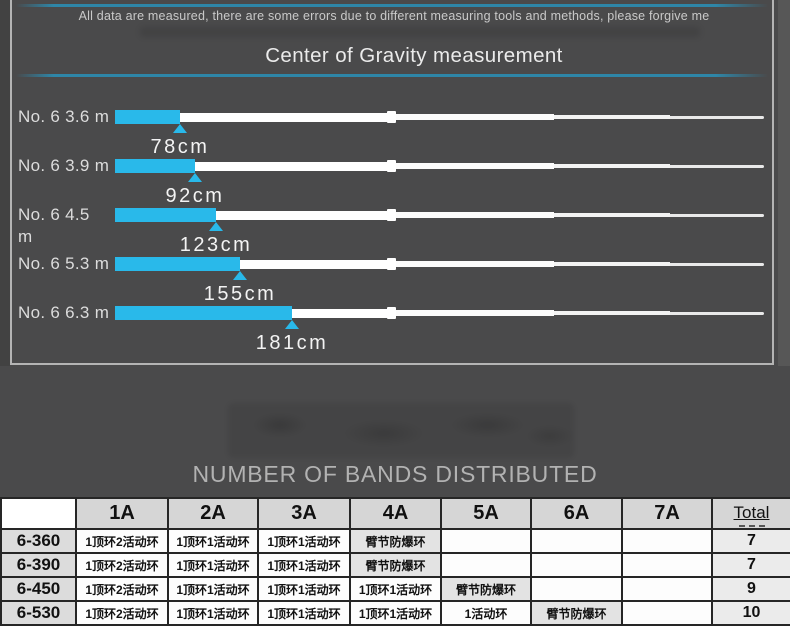 This screenshot has width=790, height=626. What do you see at coordinates (54, 225) in the screenshot?
I see `rod-label: No. 6 4.5 m` at bounding box center [54, 225].